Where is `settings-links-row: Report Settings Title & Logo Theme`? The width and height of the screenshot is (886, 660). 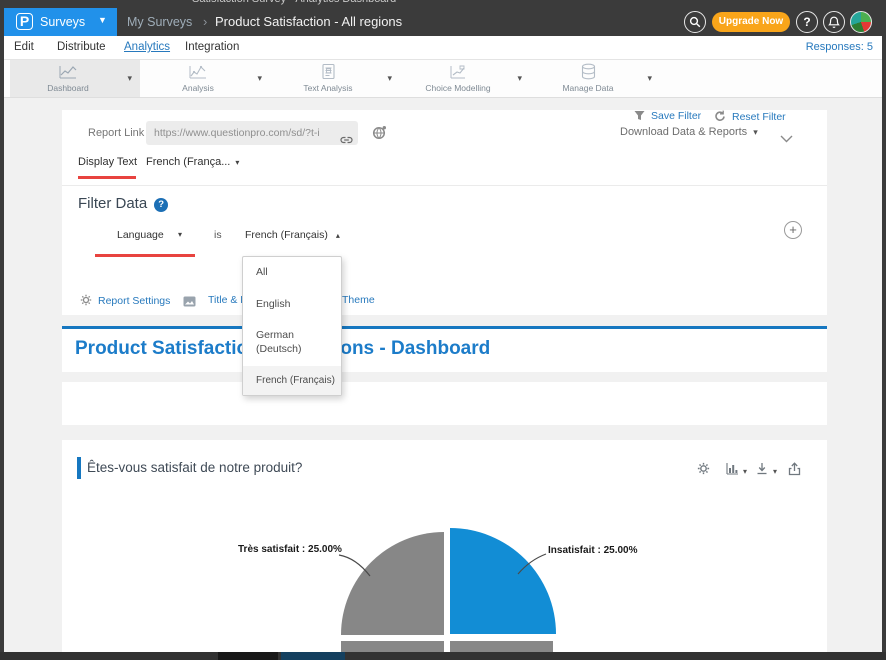
settings-links-row: Report Settings Title & Logo Theme is located at coordinates (444, 302).